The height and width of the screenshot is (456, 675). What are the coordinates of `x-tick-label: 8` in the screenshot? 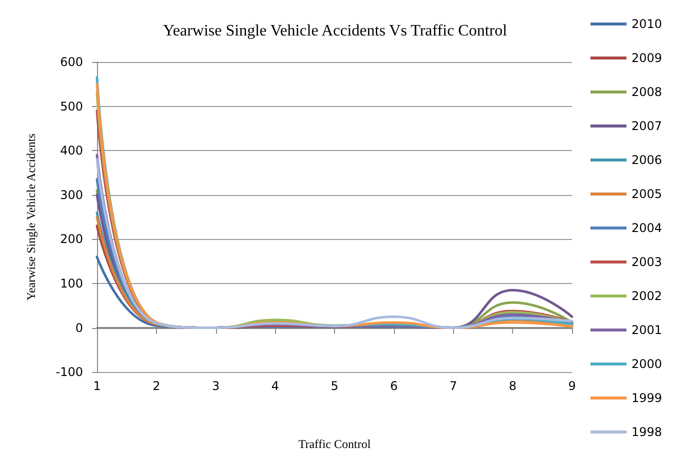 It's located at (512, 386).